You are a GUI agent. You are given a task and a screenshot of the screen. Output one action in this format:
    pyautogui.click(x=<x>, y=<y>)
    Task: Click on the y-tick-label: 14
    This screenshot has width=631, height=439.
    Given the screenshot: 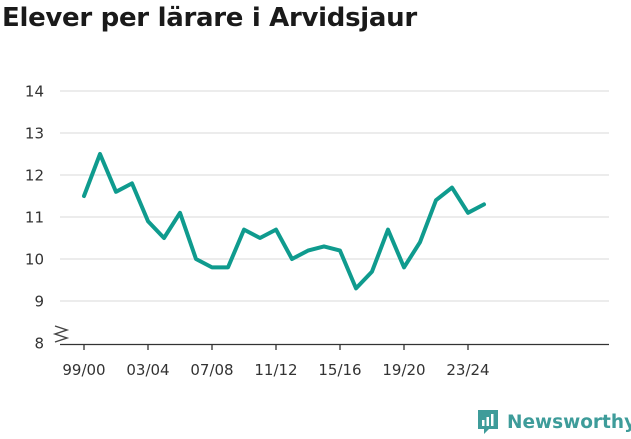 What is the action you would take?
    pyautogui.click(x=34, y=92)
    